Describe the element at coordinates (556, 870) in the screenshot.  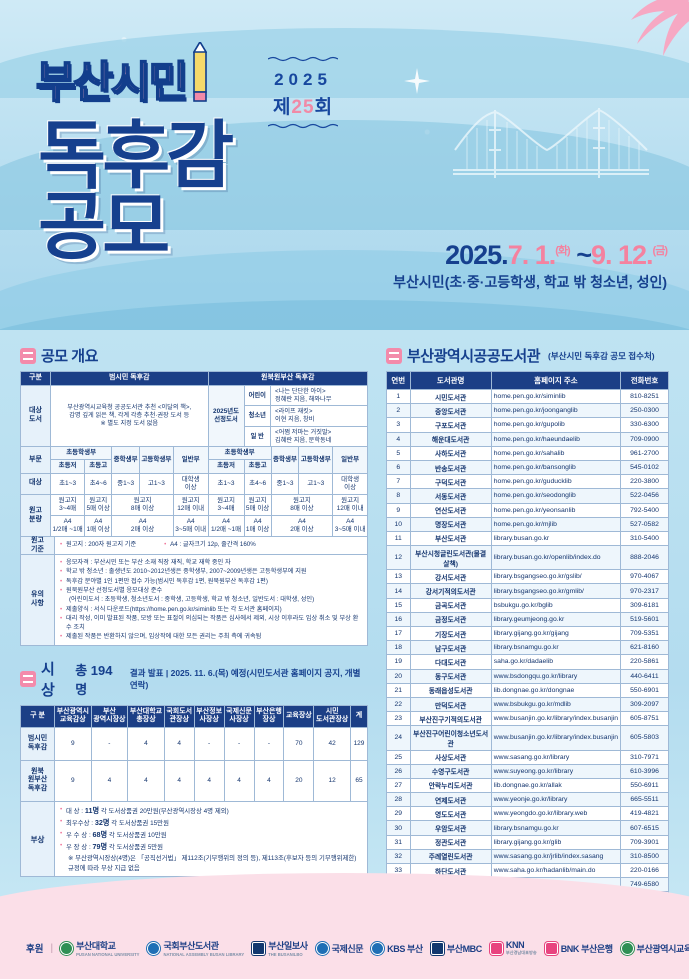
I see `lib-url: www.saha.go.kr/hadanlib/main.do` at that location.